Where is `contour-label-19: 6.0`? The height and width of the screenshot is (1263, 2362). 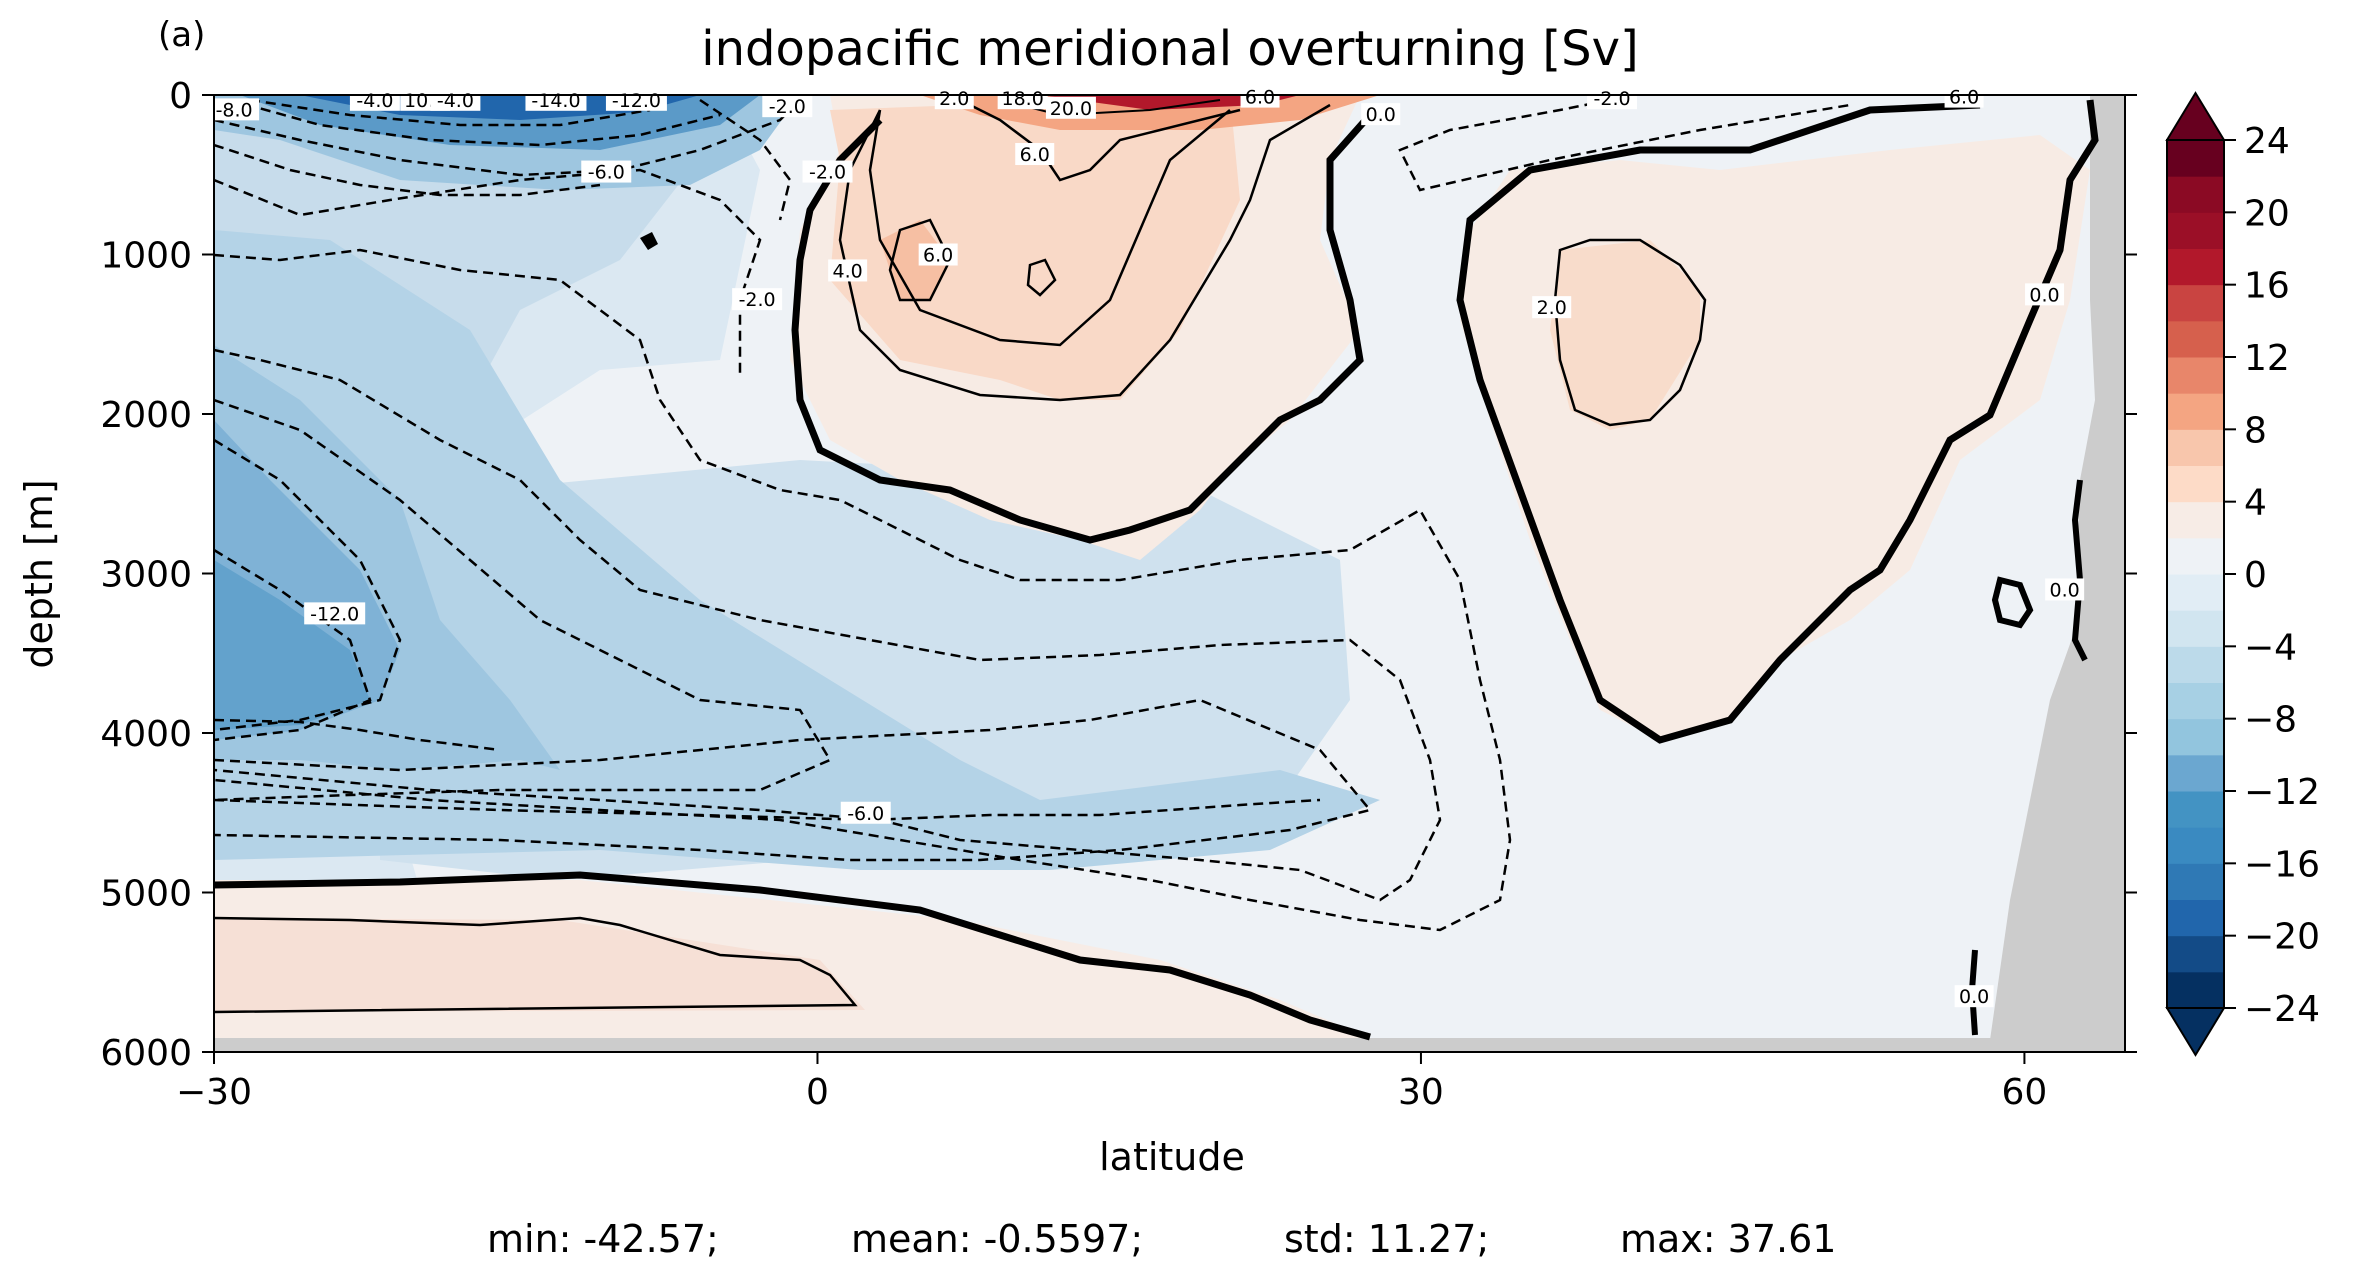
contour-label-19: 6.0 is located at coordinates (1964, 98).